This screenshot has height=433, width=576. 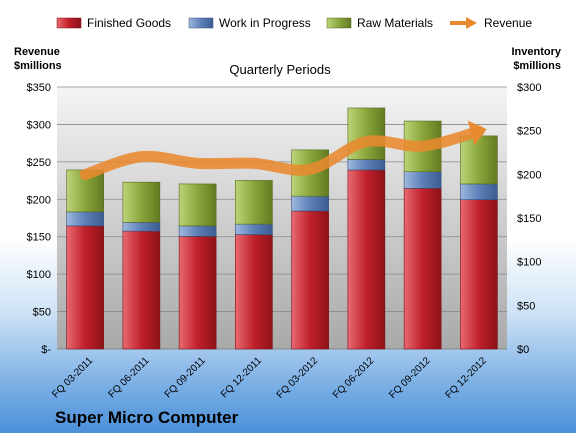 I want to click on right-axis-ticks: $0 $50 $100 $150 $200 $250 $300, so click(x=529, y=219).